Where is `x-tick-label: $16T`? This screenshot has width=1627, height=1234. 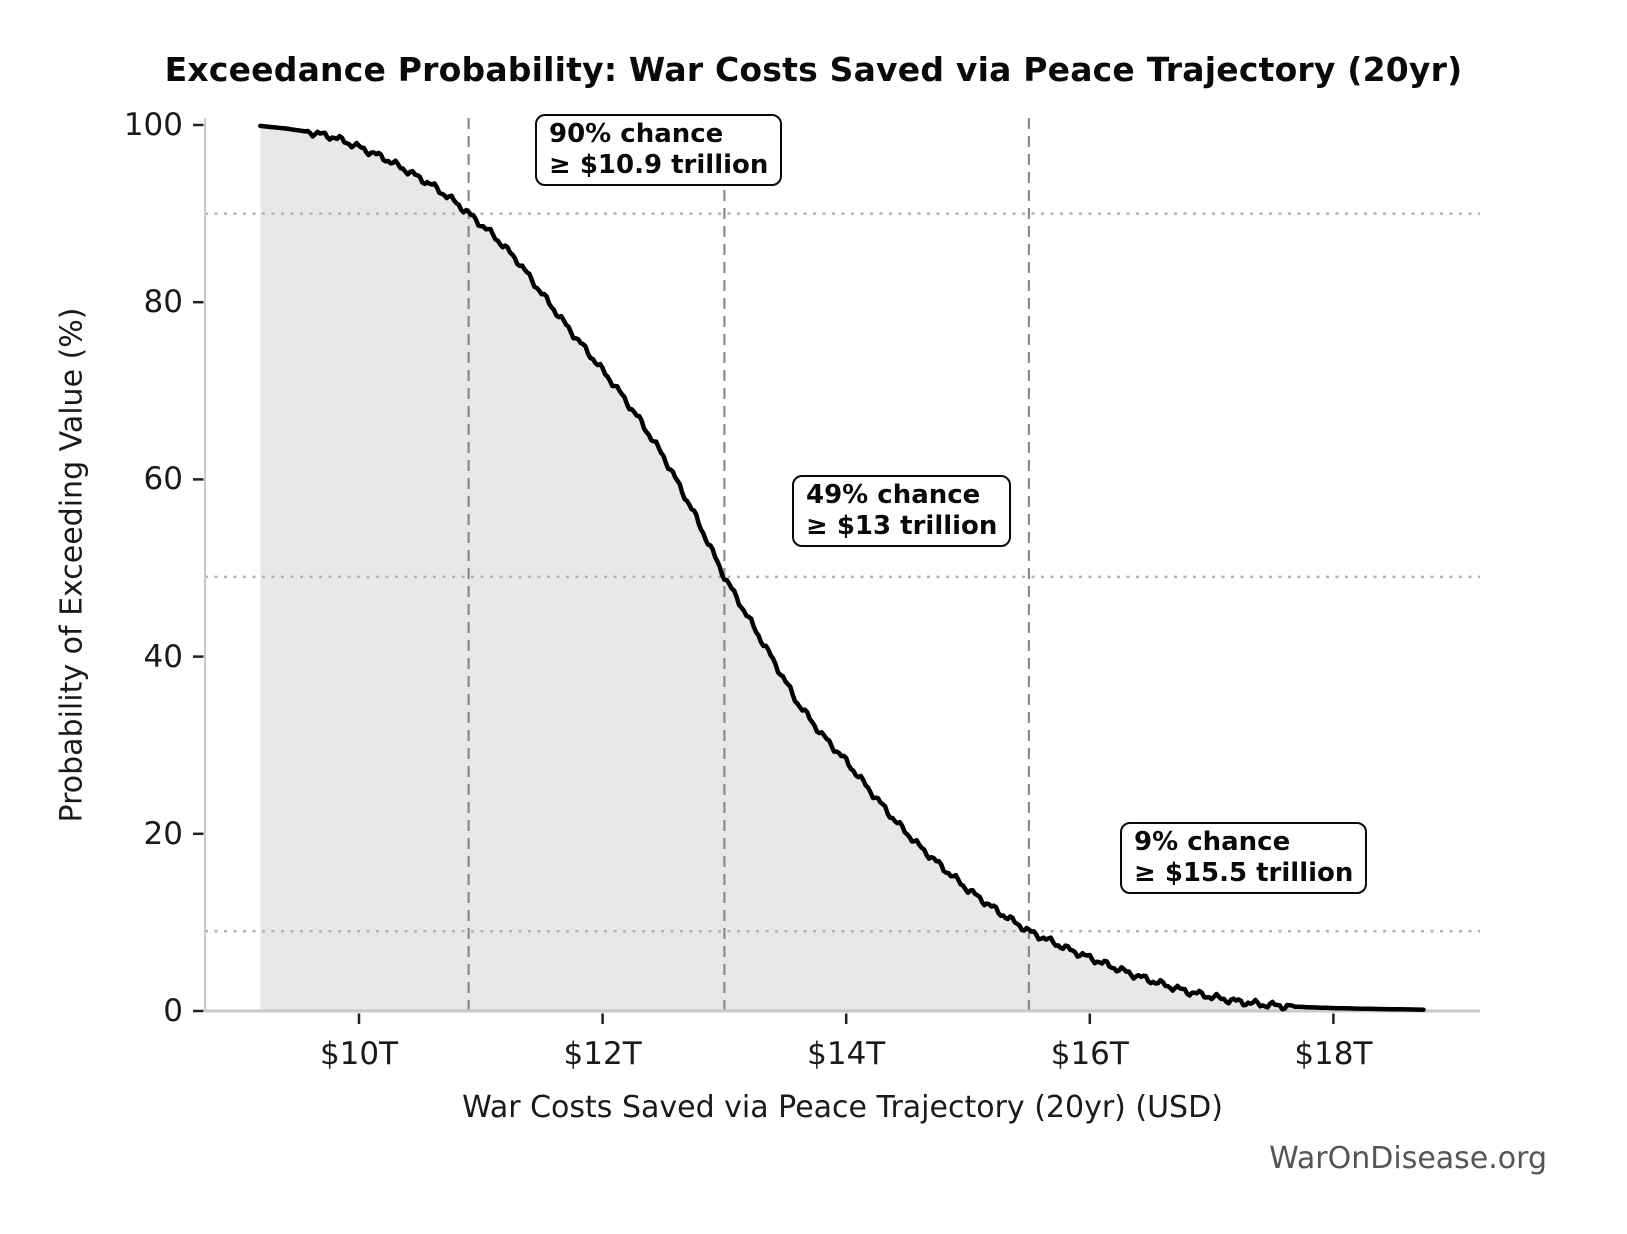 x-tick-label: $16T is located at coordinates (1089, 1054).